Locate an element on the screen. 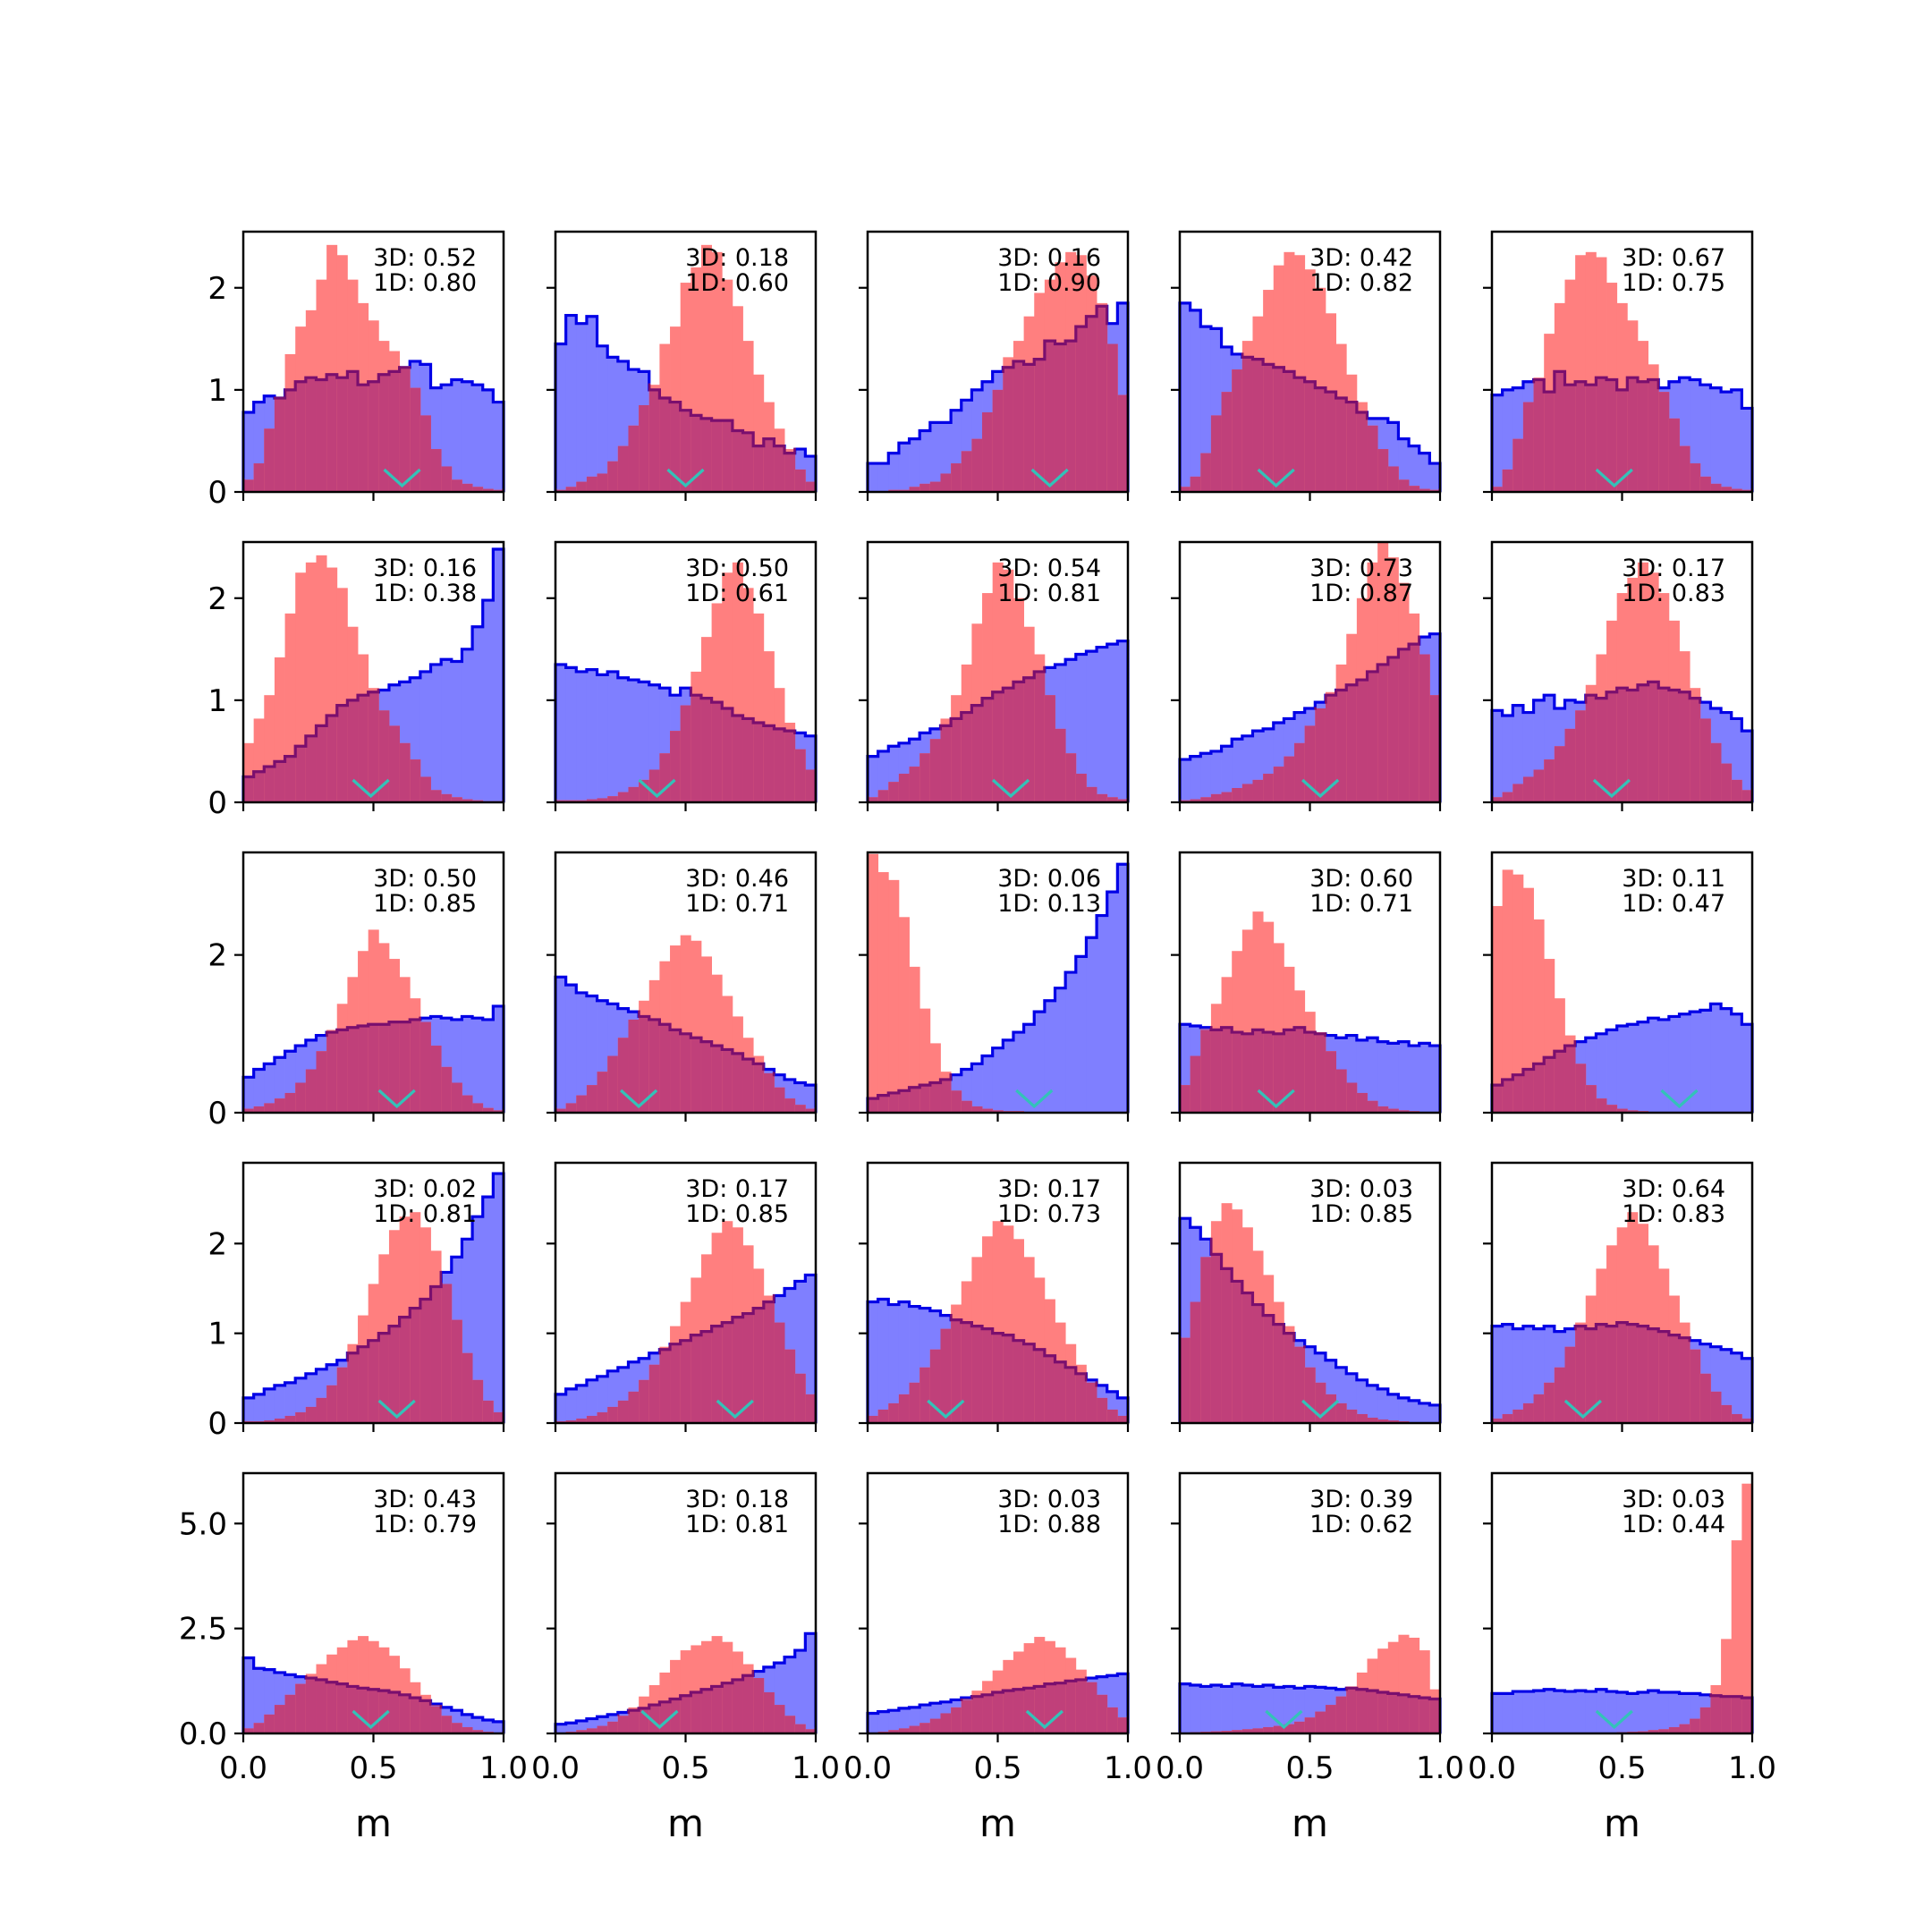 Image resolution: width=1932 pixels, height=1932 pixels. y-tick-label: 0 is located at coordinates (217, 1424).